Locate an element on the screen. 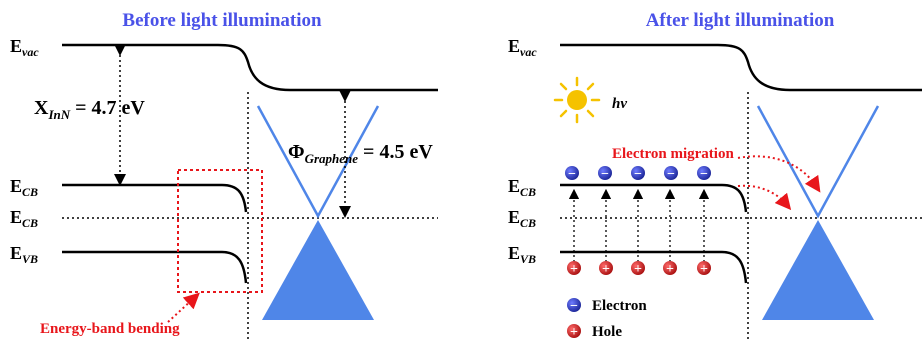  sun-icon is located at coordinates (577, 100).